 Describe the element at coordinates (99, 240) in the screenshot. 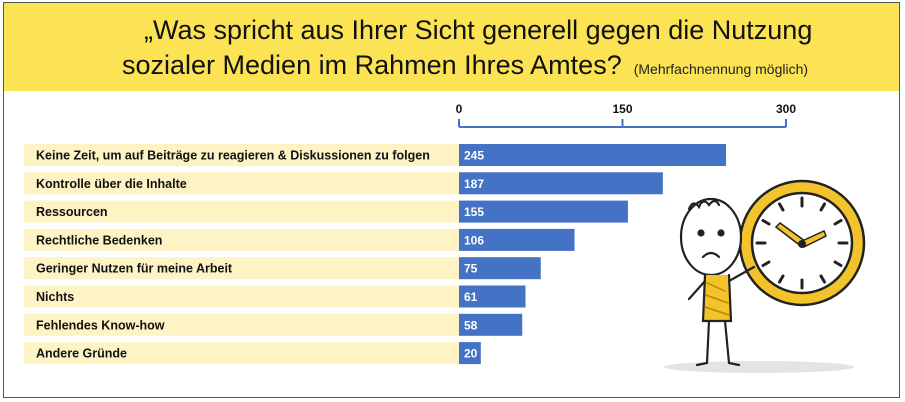

I see `category-label: Rechtliche Bedenken` at that location.